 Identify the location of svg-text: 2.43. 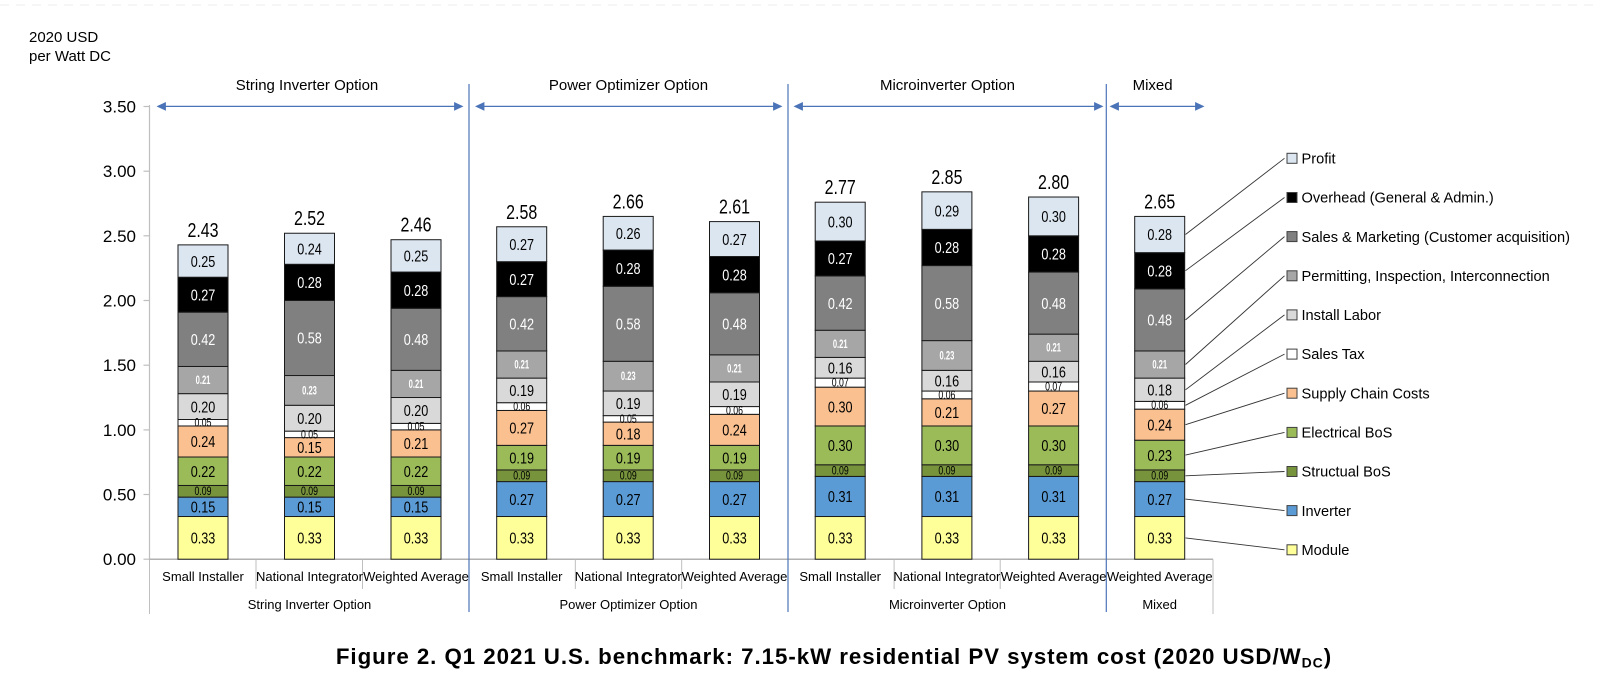
(202, 229).